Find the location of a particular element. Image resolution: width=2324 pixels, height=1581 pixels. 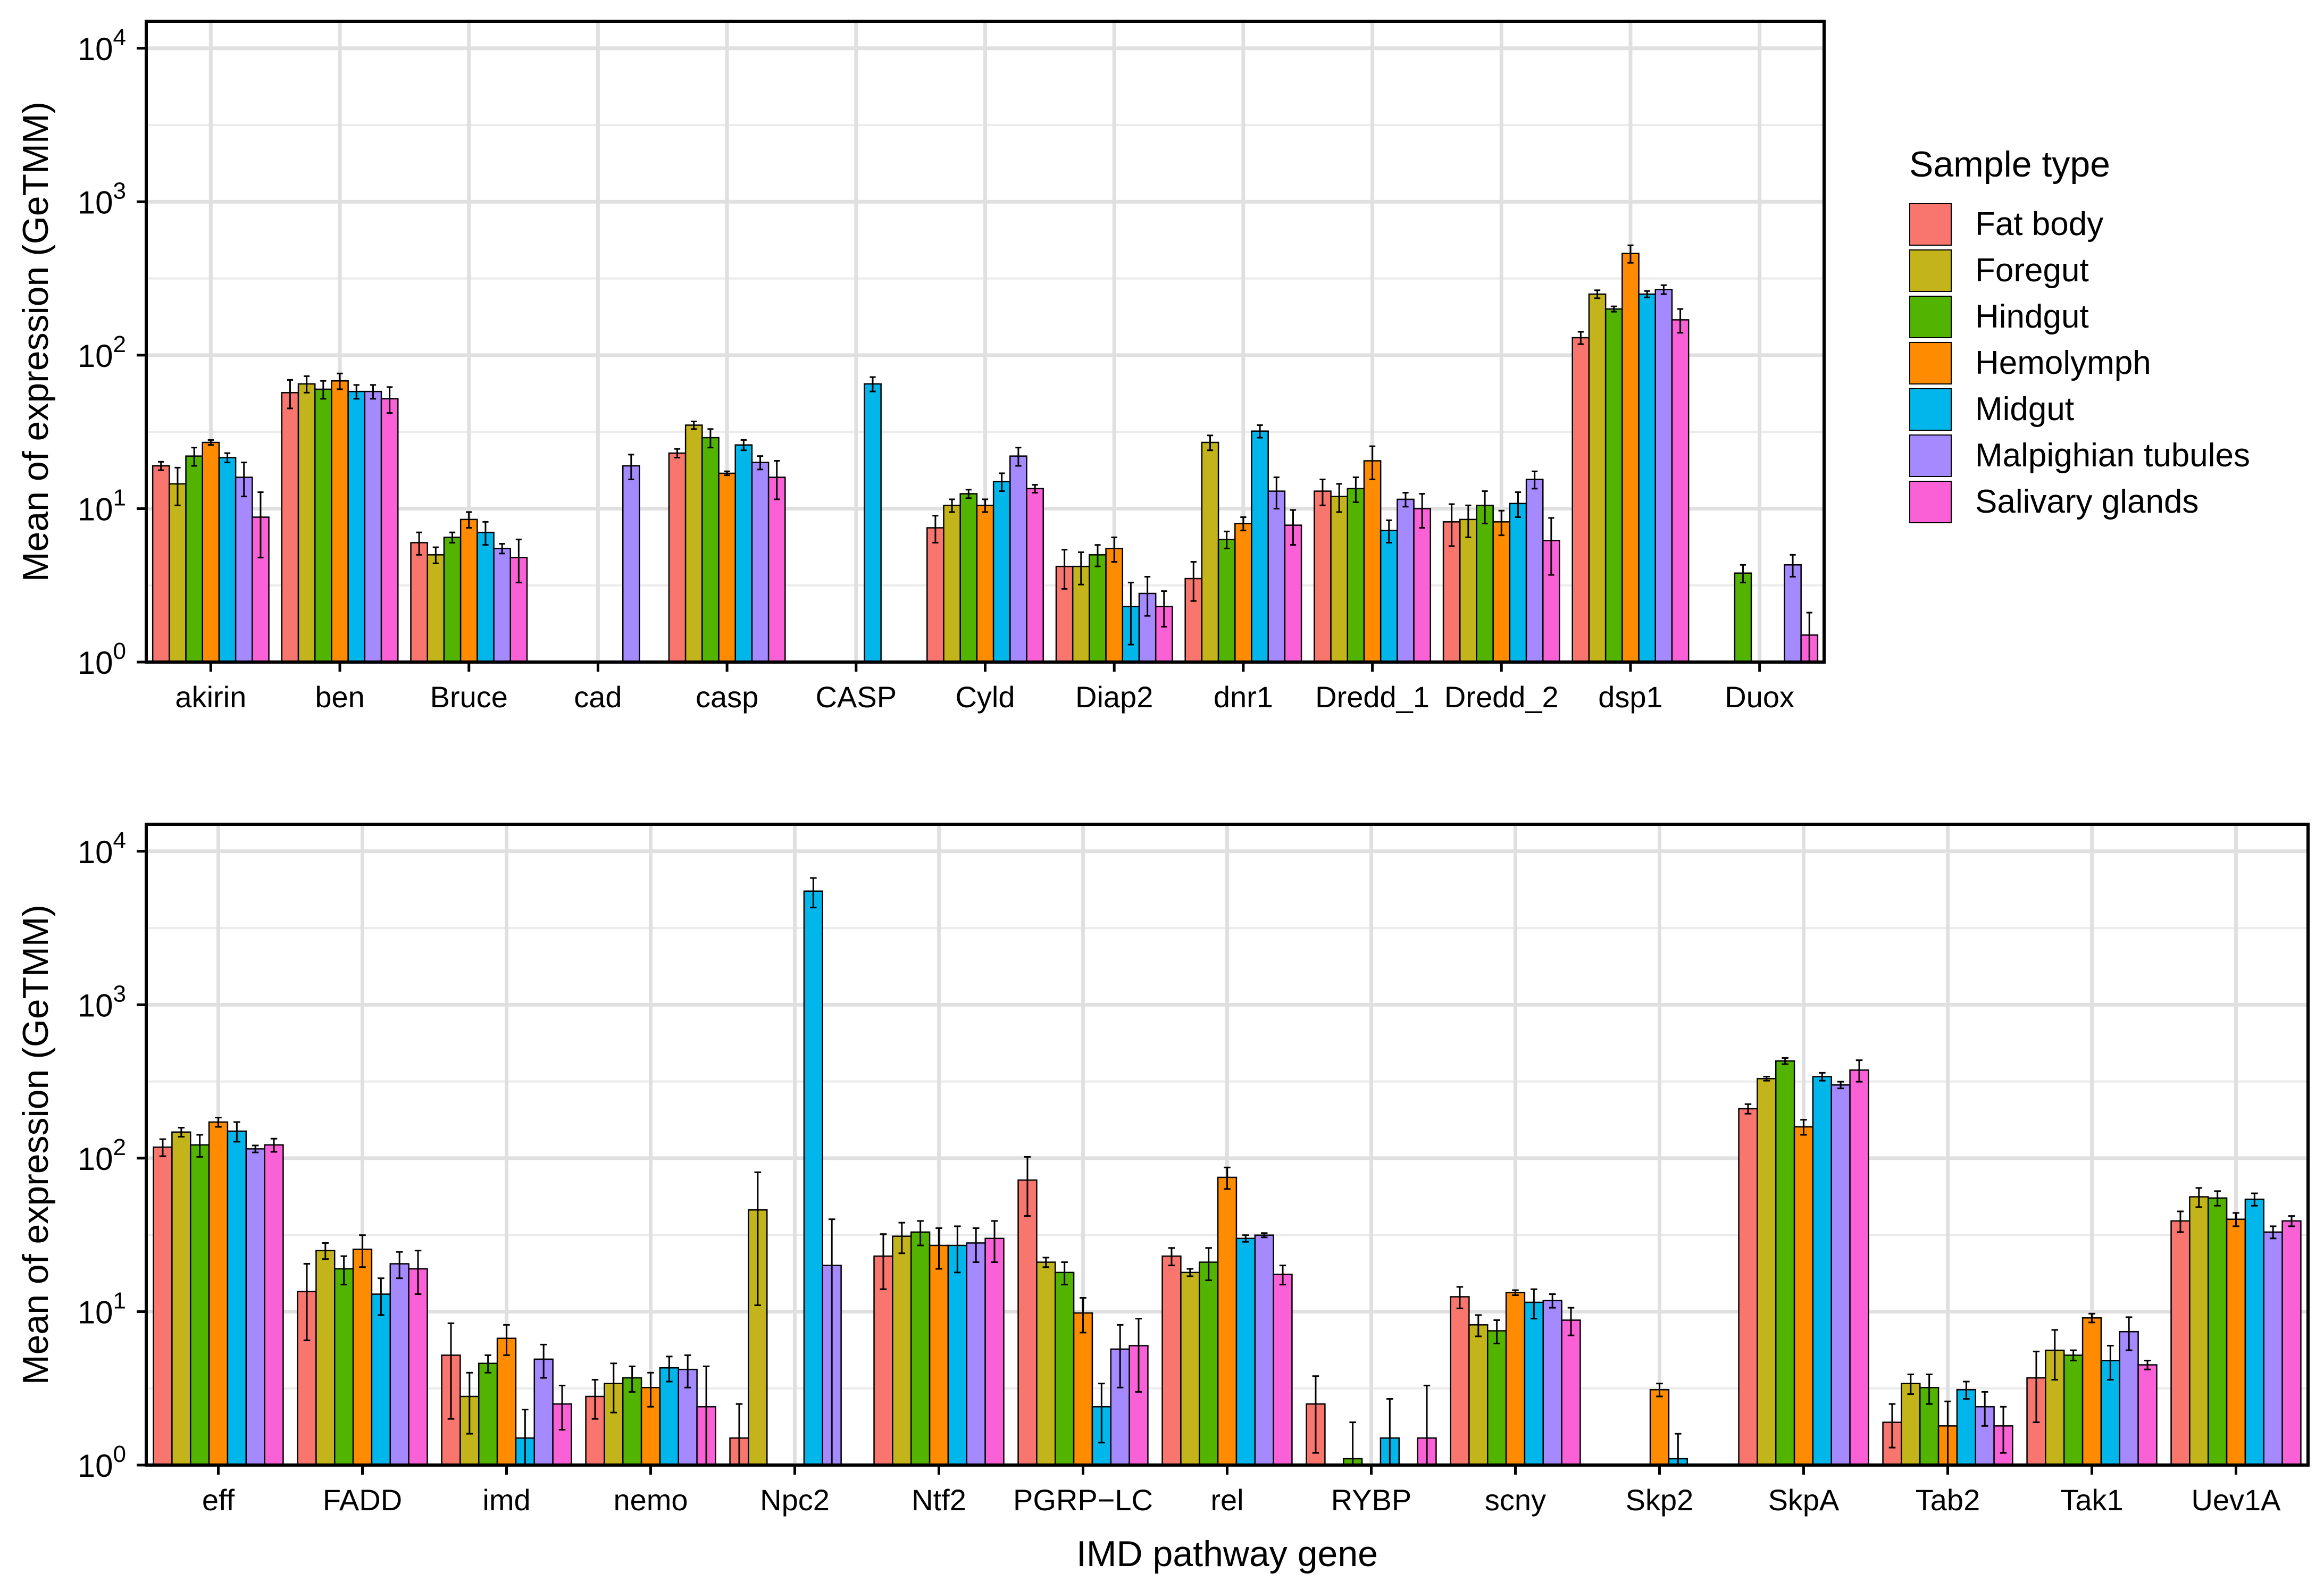

bar-bruce-fat-body is located at coordinates (419, 602).